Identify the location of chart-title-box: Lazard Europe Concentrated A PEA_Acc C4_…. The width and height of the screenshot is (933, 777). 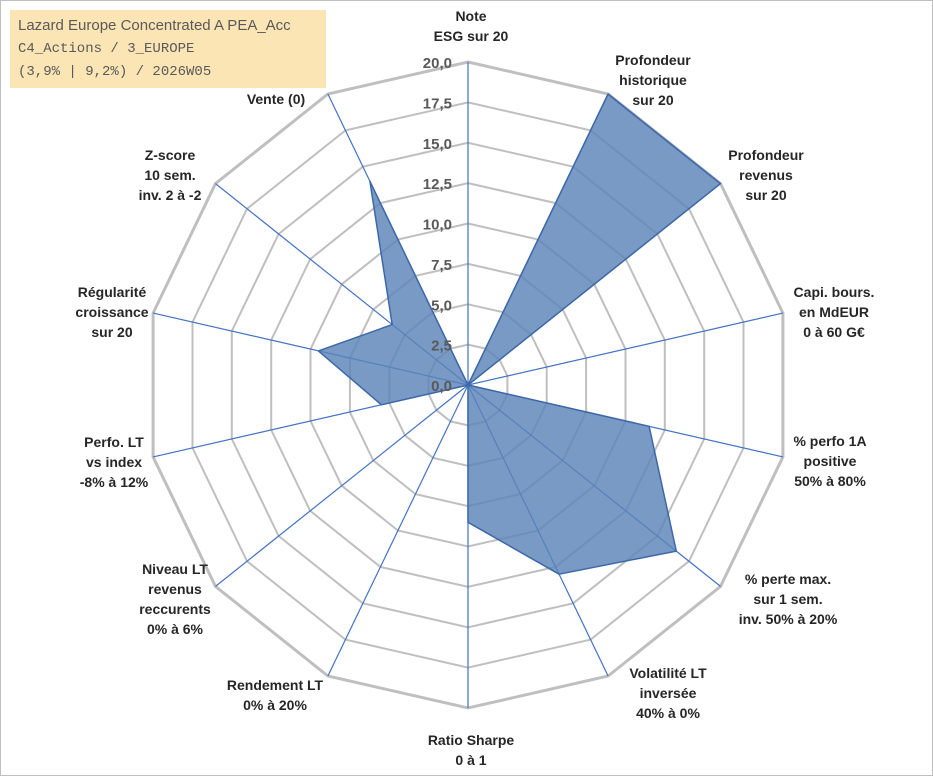
(168, 49).